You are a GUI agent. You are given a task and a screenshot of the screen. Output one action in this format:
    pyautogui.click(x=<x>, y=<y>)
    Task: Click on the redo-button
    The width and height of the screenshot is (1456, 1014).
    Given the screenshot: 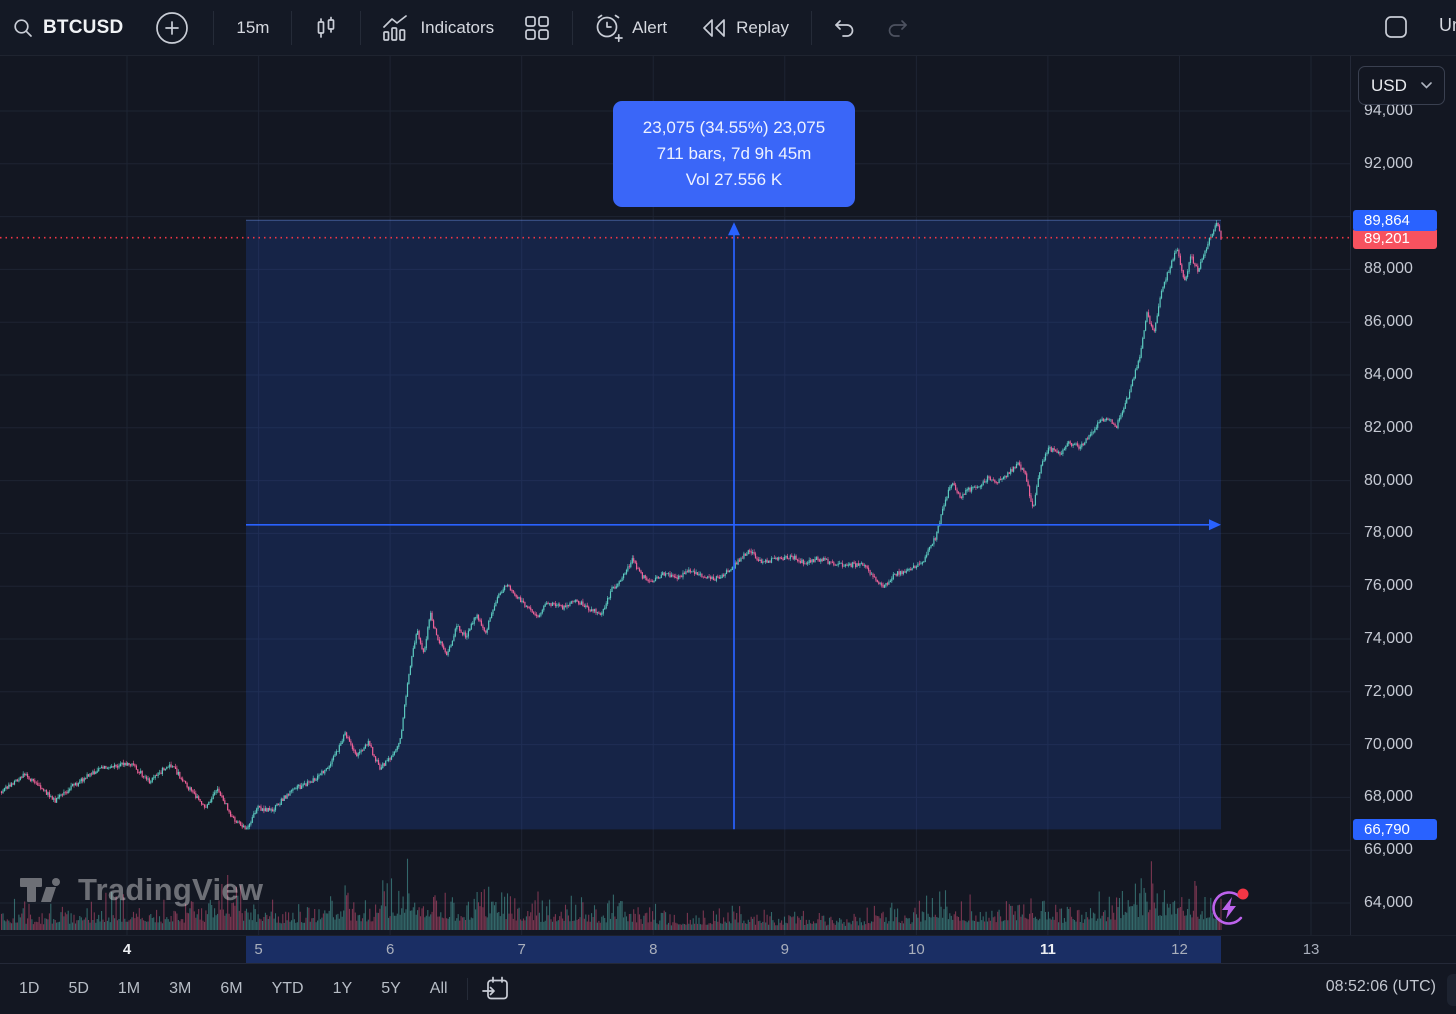 What is the action you would take?
    pyautogui.click(x=898, y=28)
    